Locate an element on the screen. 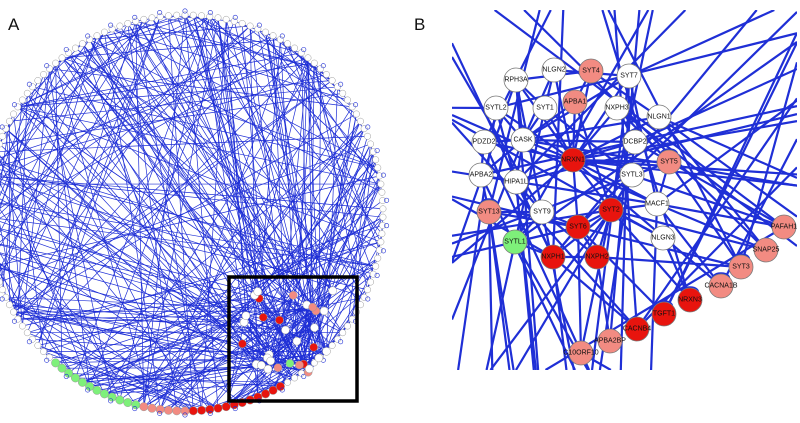 The height and width of the screenshot is (423, 800). node-label: APBA2 is located at coordinates (481, 175).